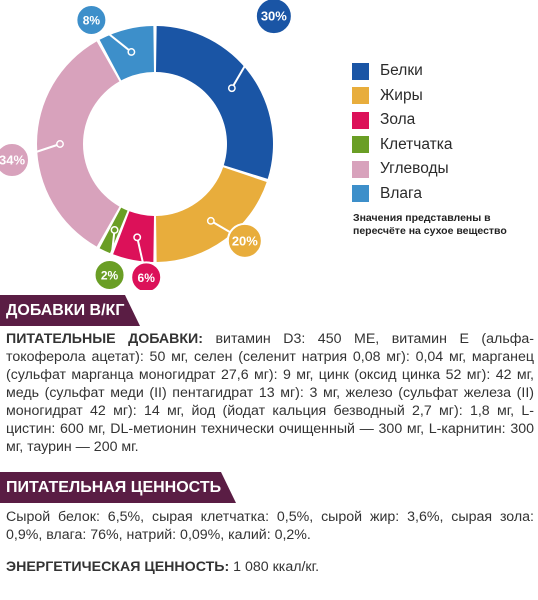  What do you see at coordinates (211, 214) in the screenshot?
I see `slice-жиры` at bounding box center [211, 214].